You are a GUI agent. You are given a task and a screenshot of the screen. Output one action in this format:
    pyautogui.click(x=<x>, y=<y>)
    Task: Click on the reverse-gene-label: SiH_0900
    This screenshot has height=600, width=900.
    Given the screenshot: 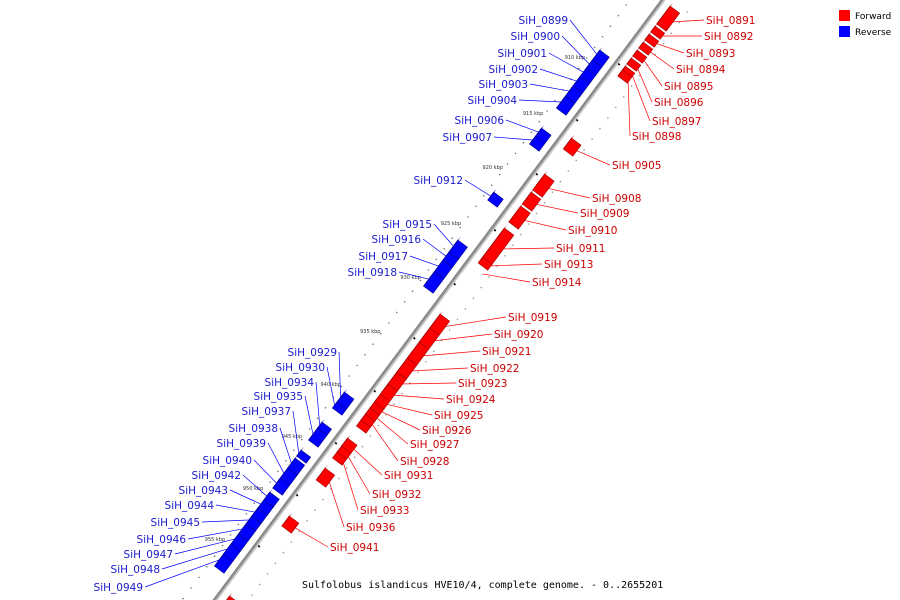 What is the action you would take?
    pyautogui.click(x=535, y=37)
    